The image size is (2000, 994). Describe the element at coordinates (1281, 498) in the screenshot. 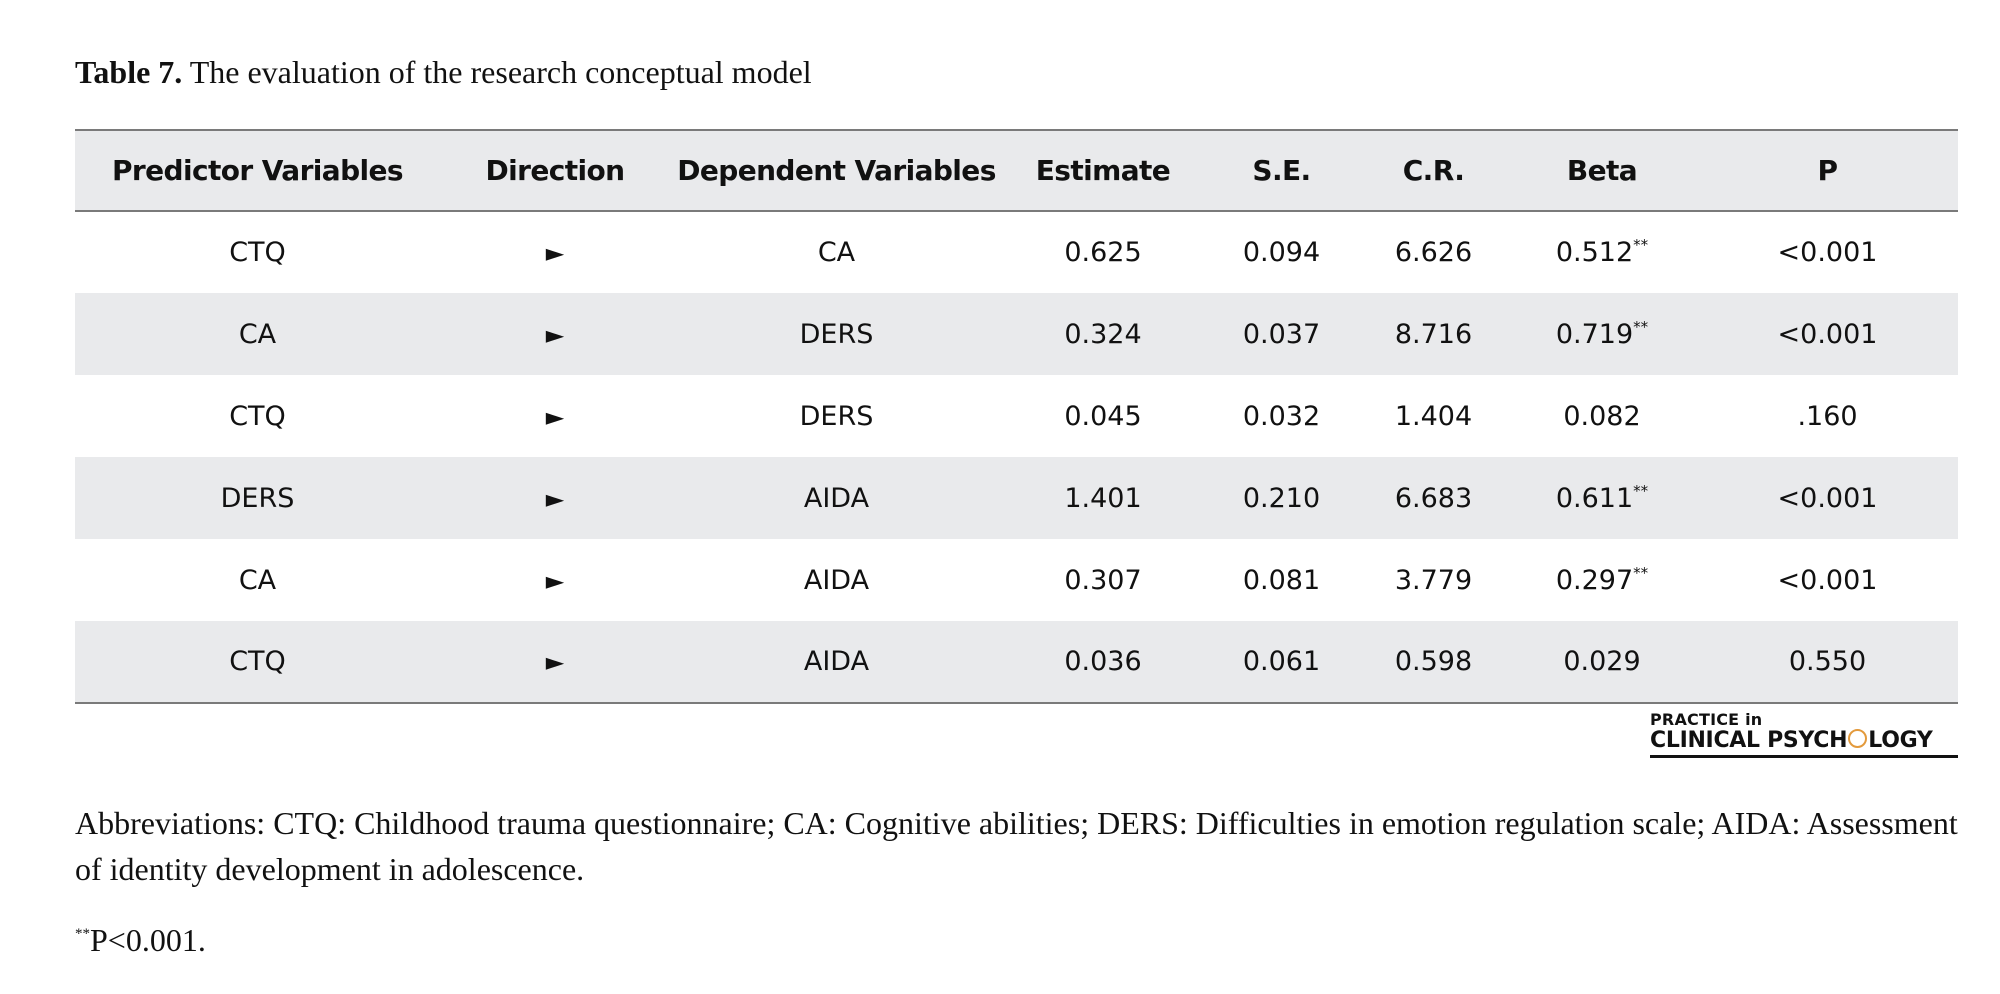

I see `cell-se: 0.210` at that location.